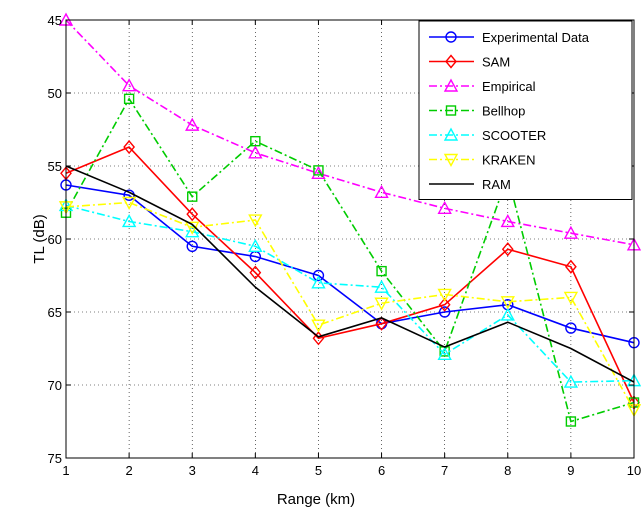 The image size is (641, 508). I want to click on y-tick-label: 60, so click(55, 239).